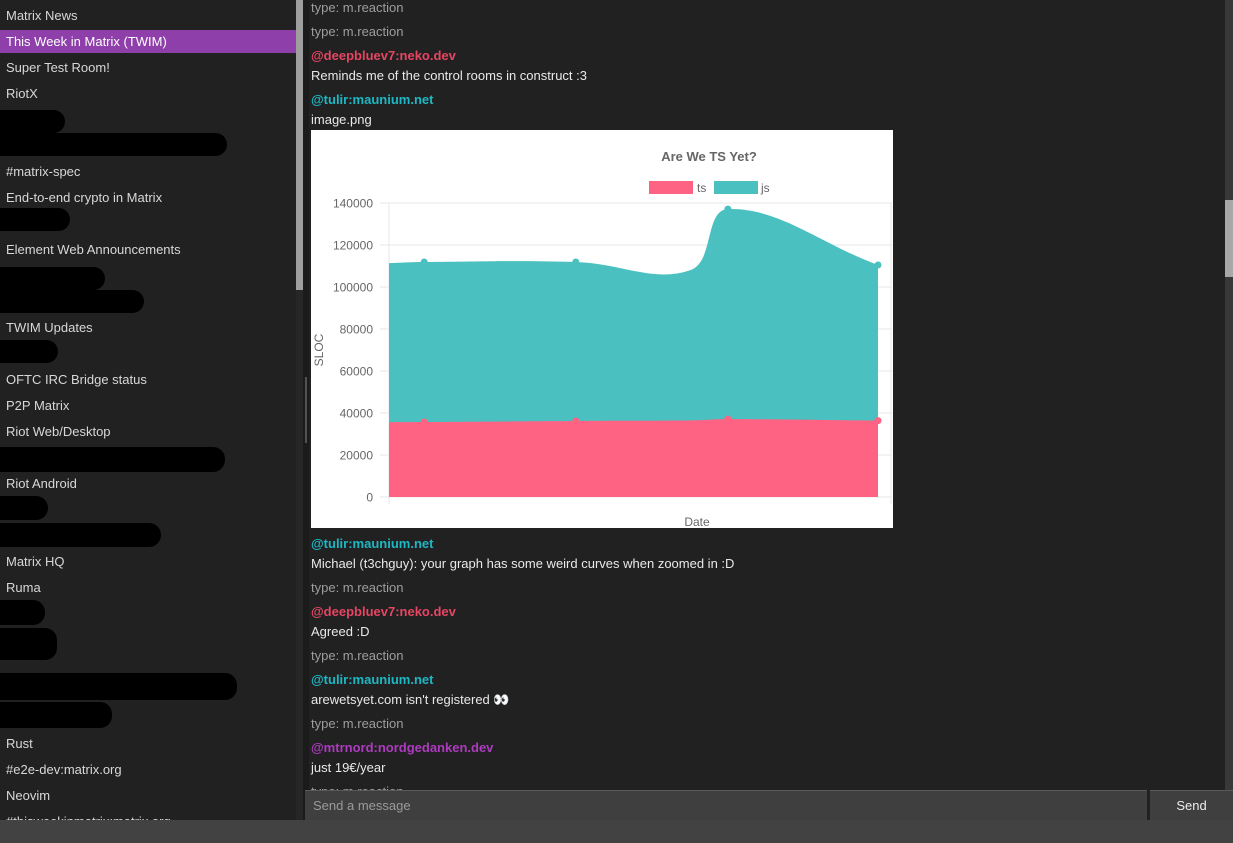 The height and width of the screenshot is (843, 1233). Describe the element at coordinates (357, 372) in the screenshot. I see `svg-text: 60000` at that location.